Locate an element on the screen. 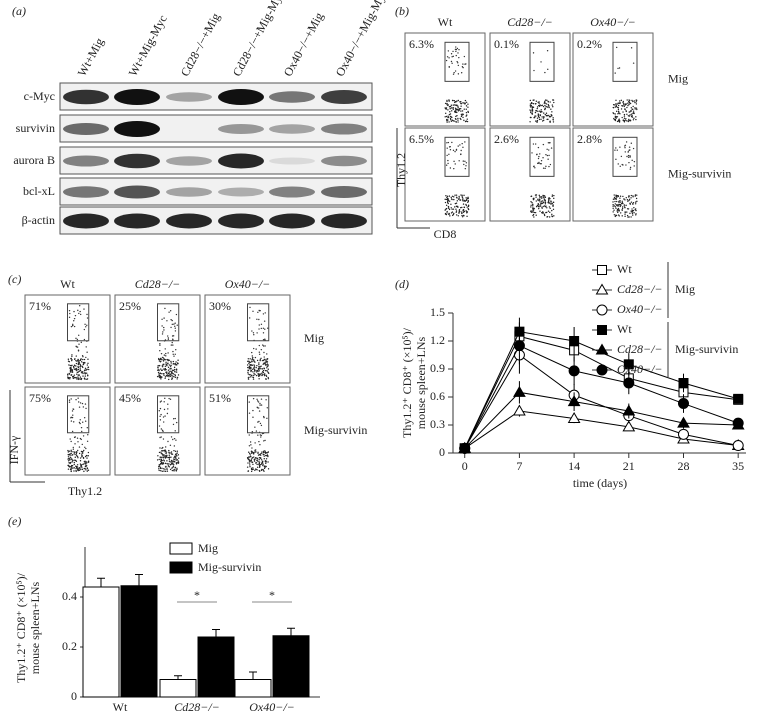 Image resolution: width=758 pixels, height=716 pixels. percentage: 51% is located at coordinates (220, 398).